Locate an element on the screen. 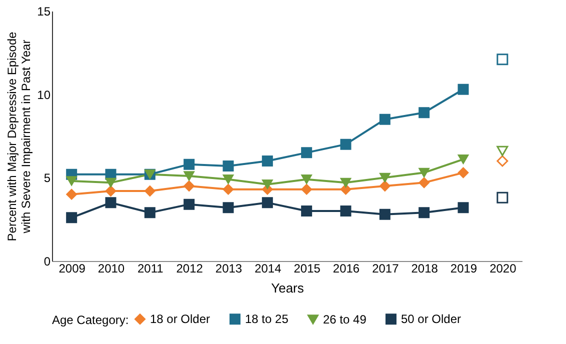 The image size is (566, 344). x-axis-title: Years is located at coordinates (287, 288).